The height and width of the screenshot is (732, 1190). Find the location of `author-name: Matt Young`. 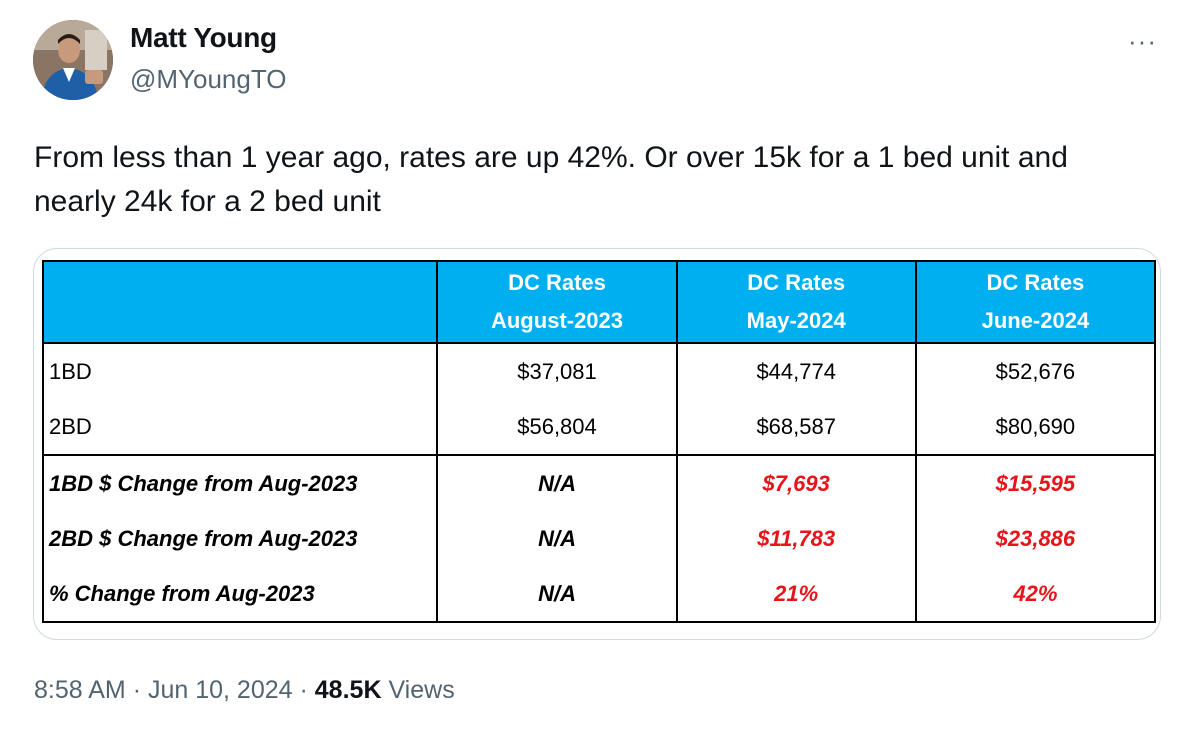

author-name: Matt Young is located at coordinates (203, 37).